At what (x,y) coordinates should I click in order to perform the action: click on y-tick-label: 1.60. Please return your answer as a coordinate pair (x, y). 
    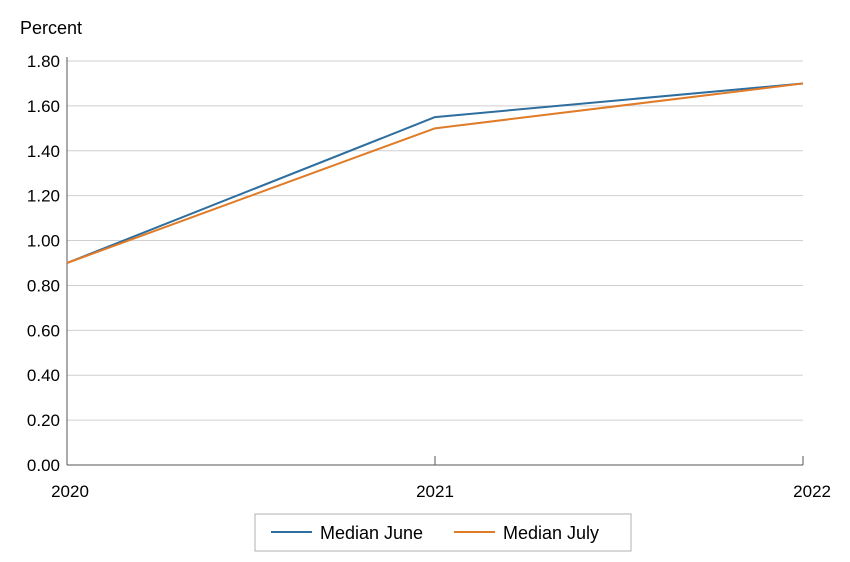
    Looking at the image, I should click on (43, 106).